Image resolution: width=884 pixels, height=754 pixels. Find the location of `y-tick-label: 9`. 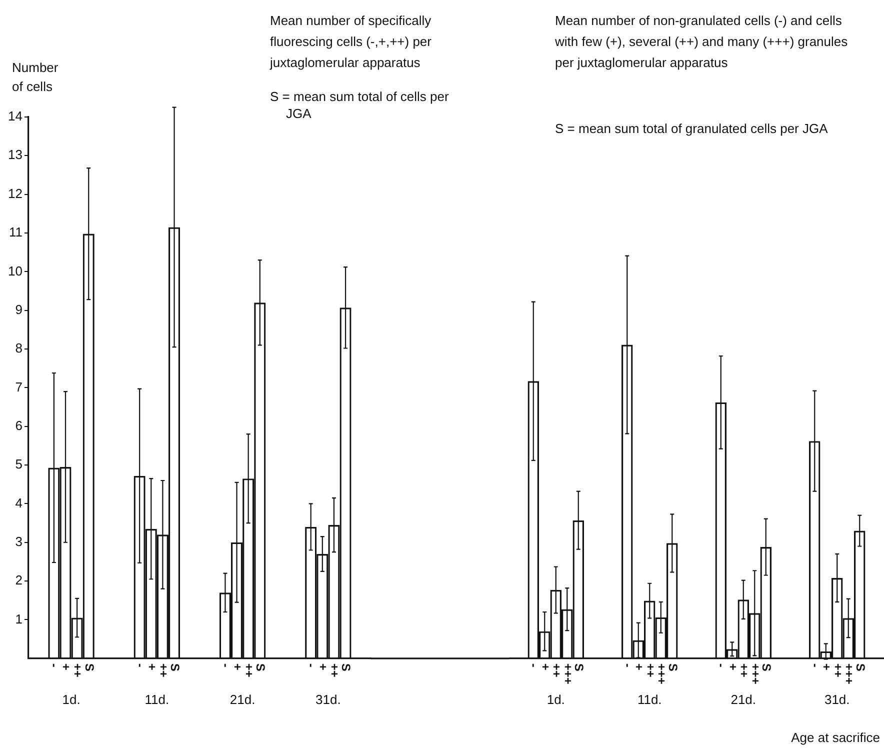

y-tick-label: 9 is located at coordinates (18, 309).